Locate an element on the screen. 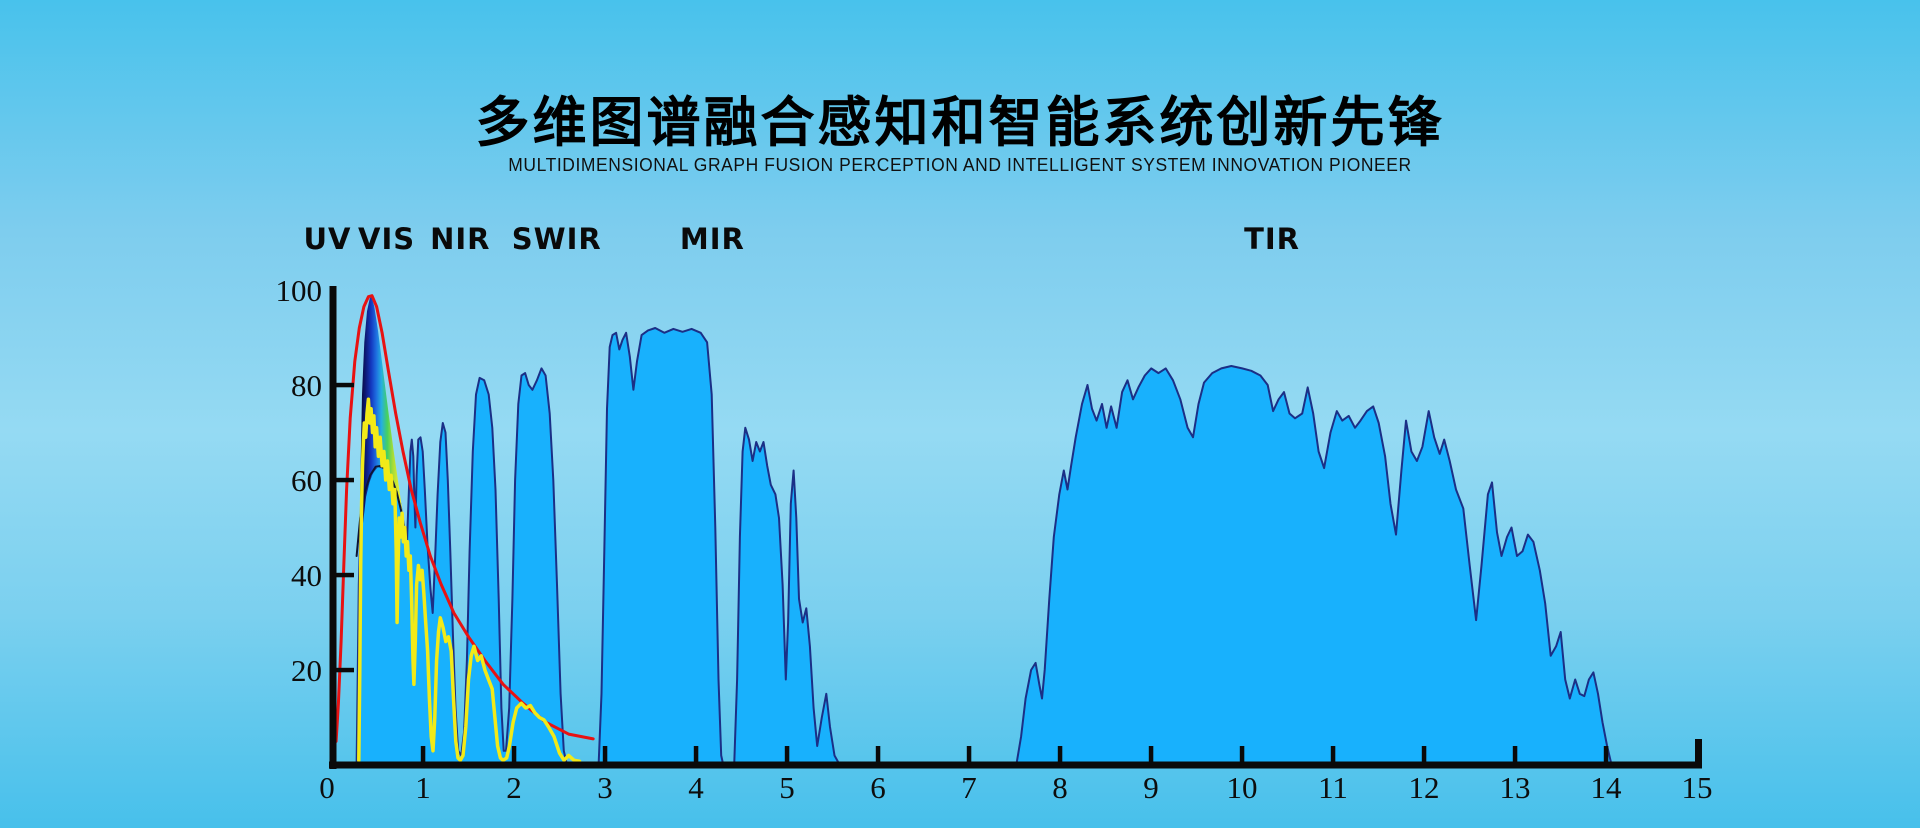  x-tick-label-7: 7 is located at coordinates (969, 787).